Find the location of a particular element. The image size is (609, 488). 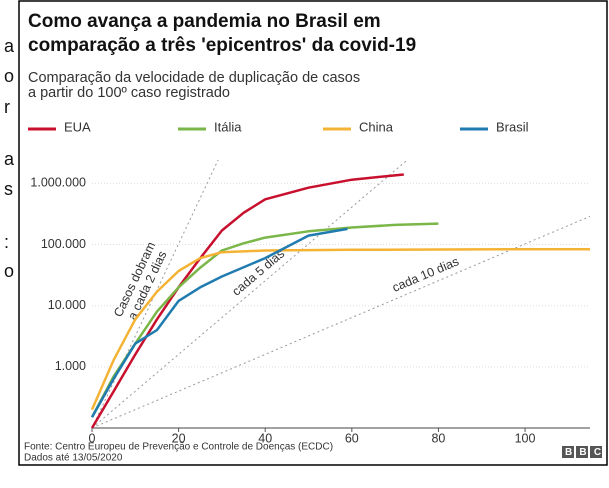

background-text: s is located at coordinates (8, 189).